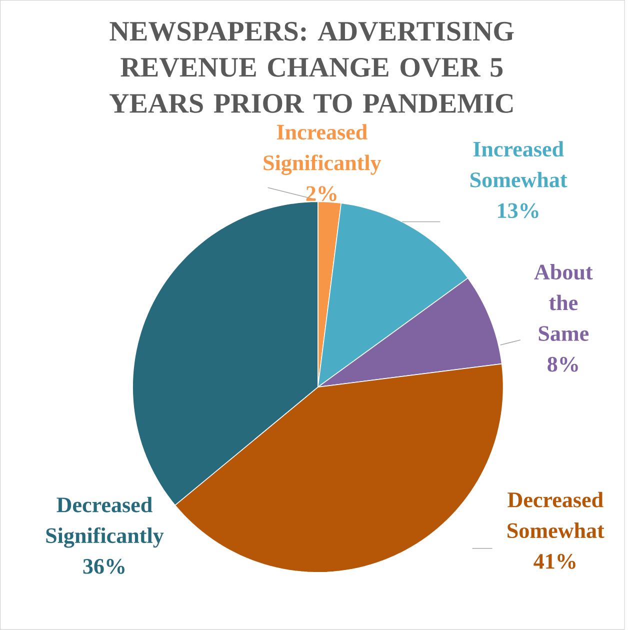 The width and height of the screenshot is (630, 630). What do you see at coordinates (519, 164) in the screenshot?
I see `slice-label: Increased Somewhat` at bounding box center [519, 164].